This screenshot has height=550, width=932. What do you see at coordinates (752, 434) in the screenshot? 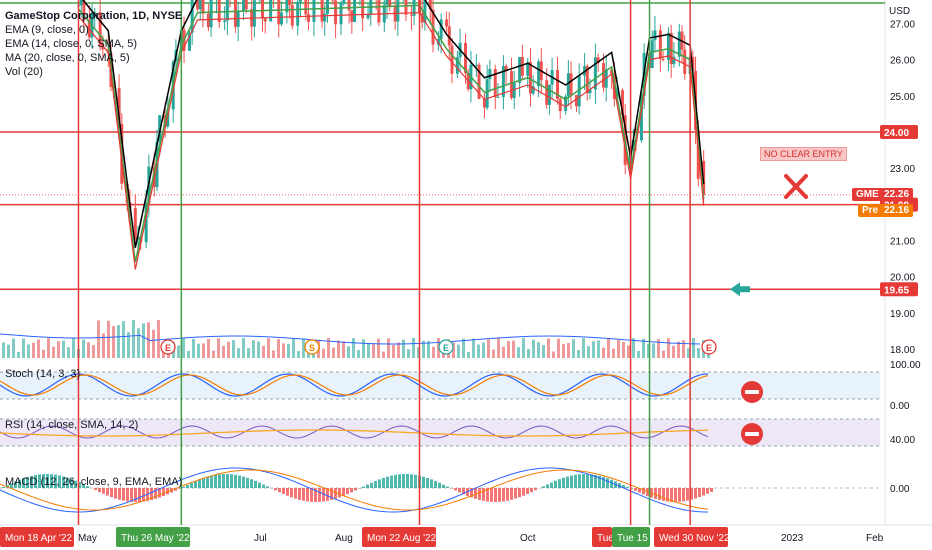
I see `stop-icon` at bounding box center [752, 434].